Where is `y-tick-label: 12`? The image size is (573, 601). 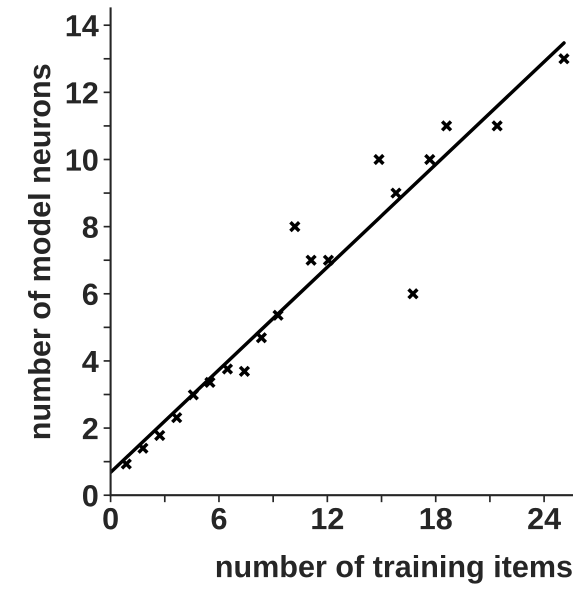
y-tick-label: 12 is located at coordinates (82, 93).